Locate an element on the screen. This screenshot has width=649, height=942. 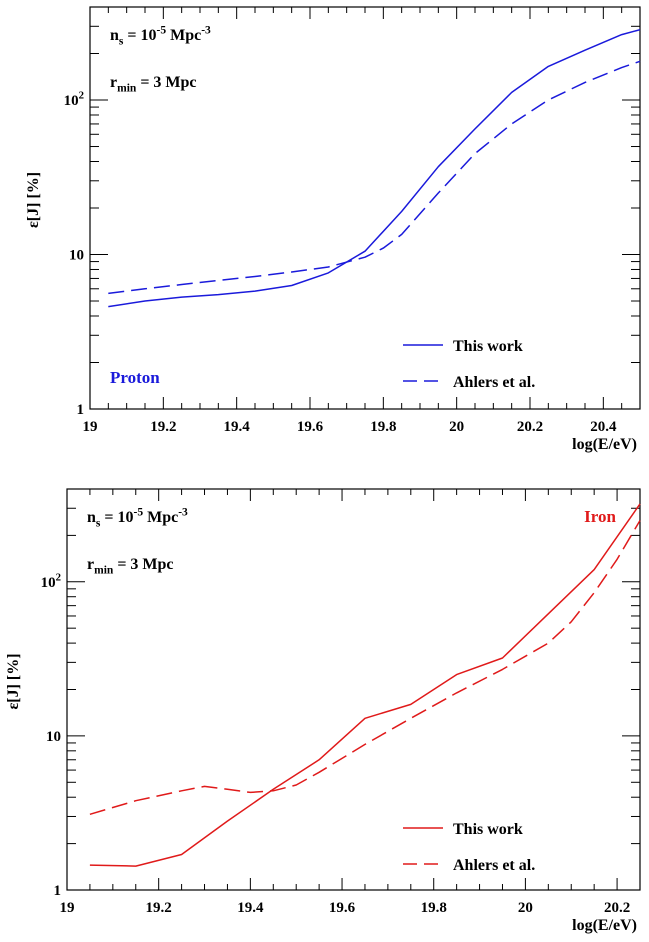
x-tick-label: 20.4 is located at coordinates (603, 427).